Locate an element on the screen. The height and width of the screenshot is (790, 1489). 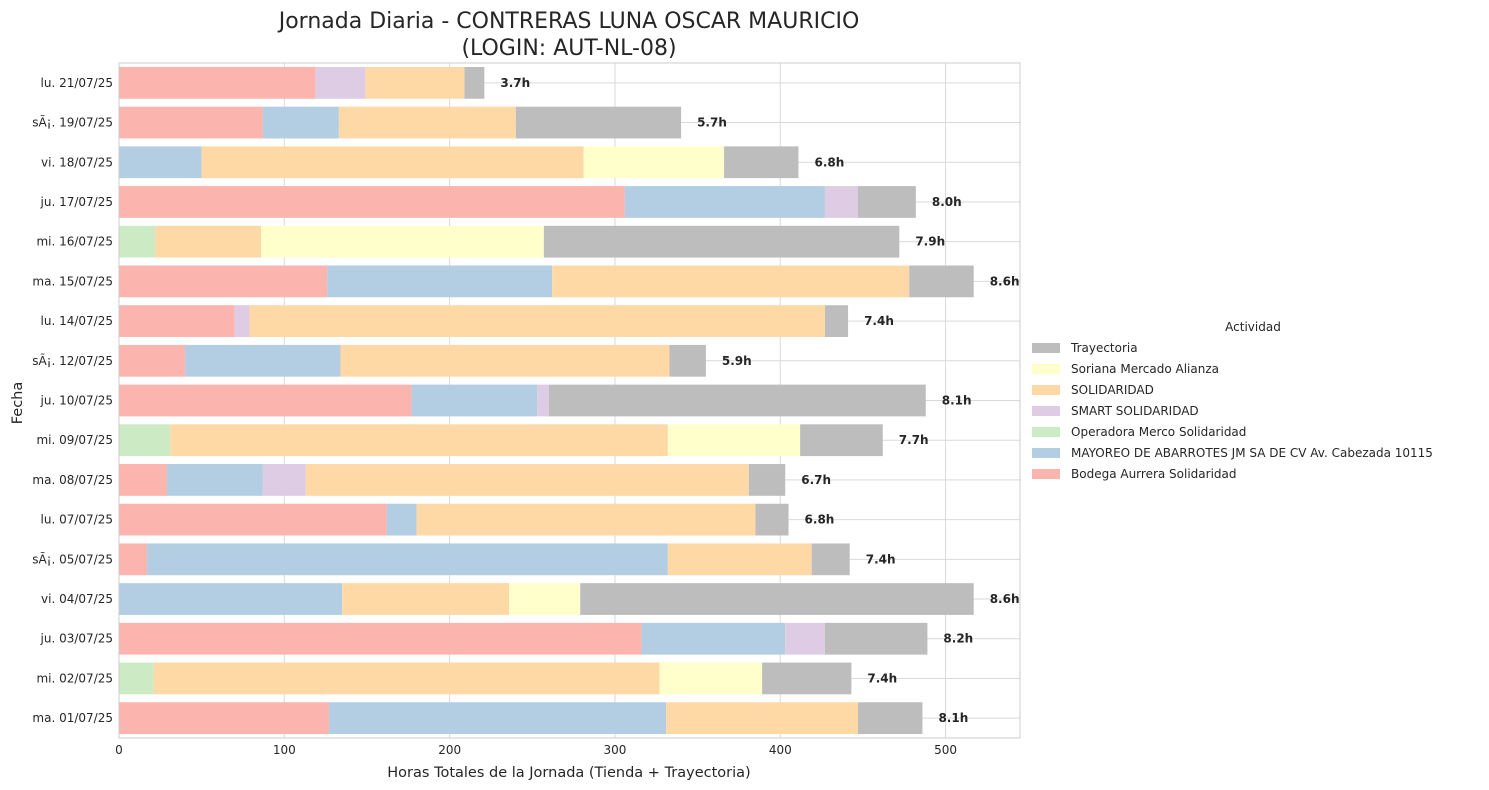
bar-total-label: 3.7h is located at coordinates (515, 83).